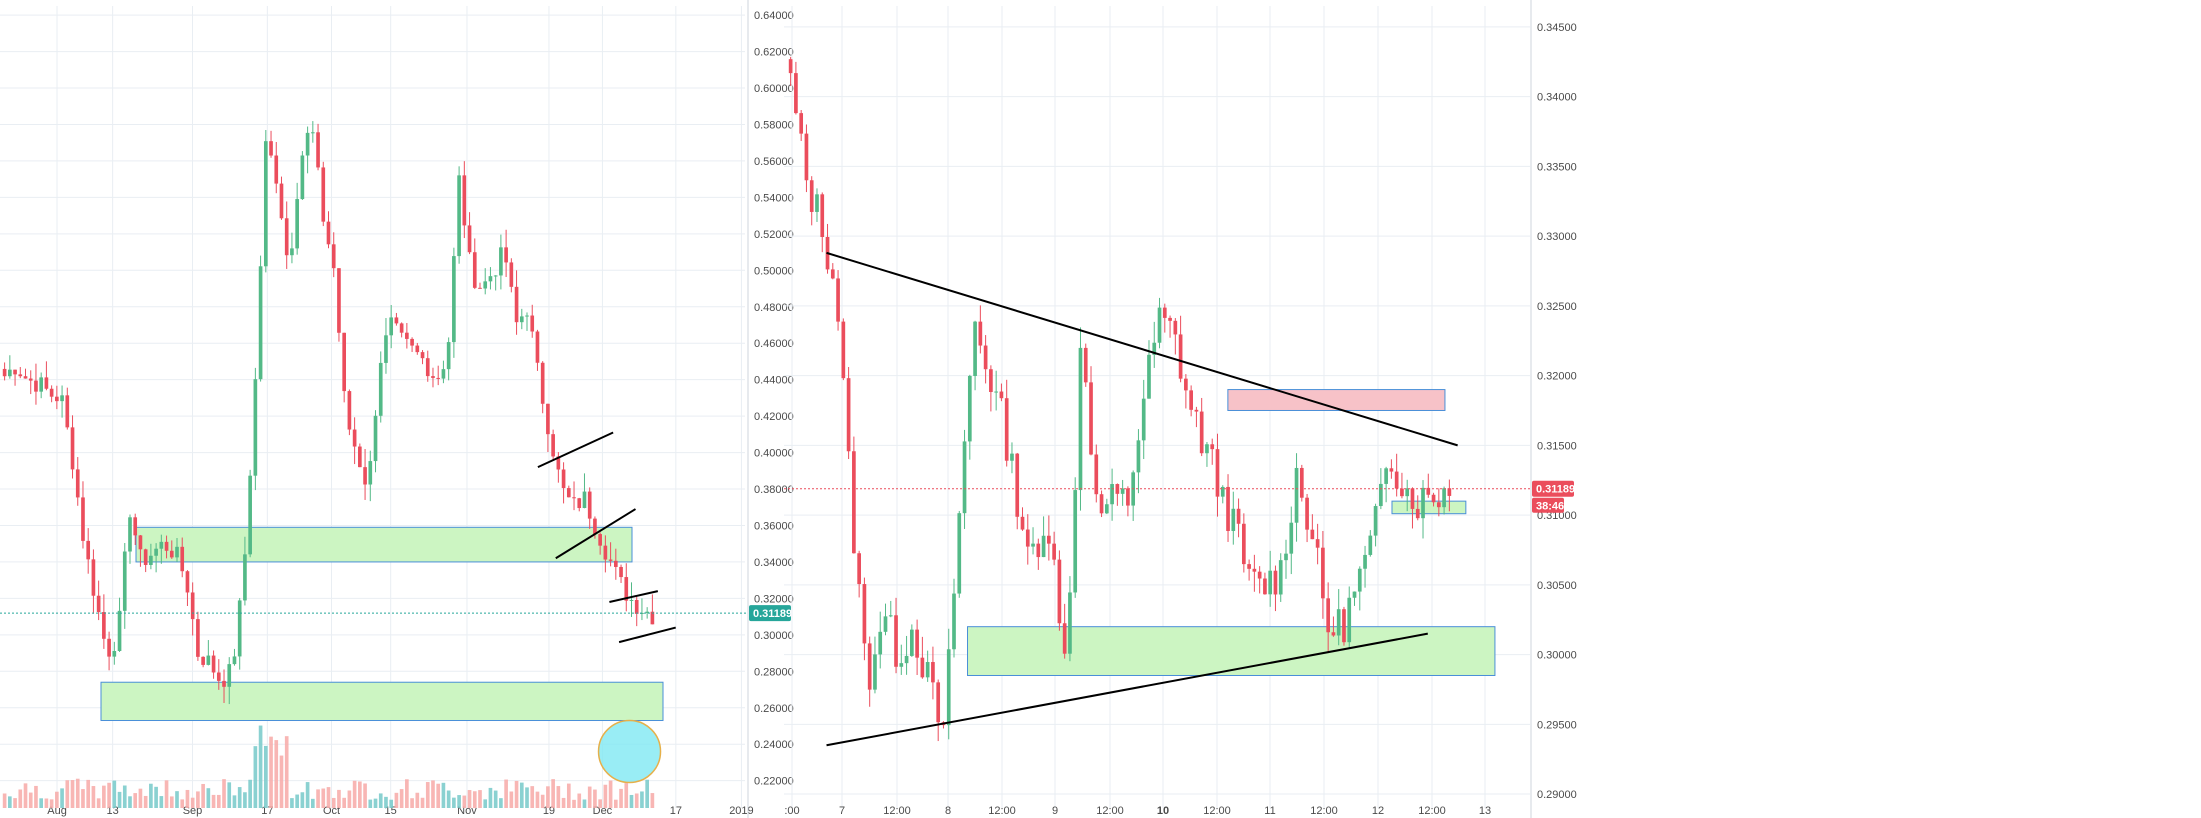  I want to click on y-tick-label: 0.24000, so click(774, 745).